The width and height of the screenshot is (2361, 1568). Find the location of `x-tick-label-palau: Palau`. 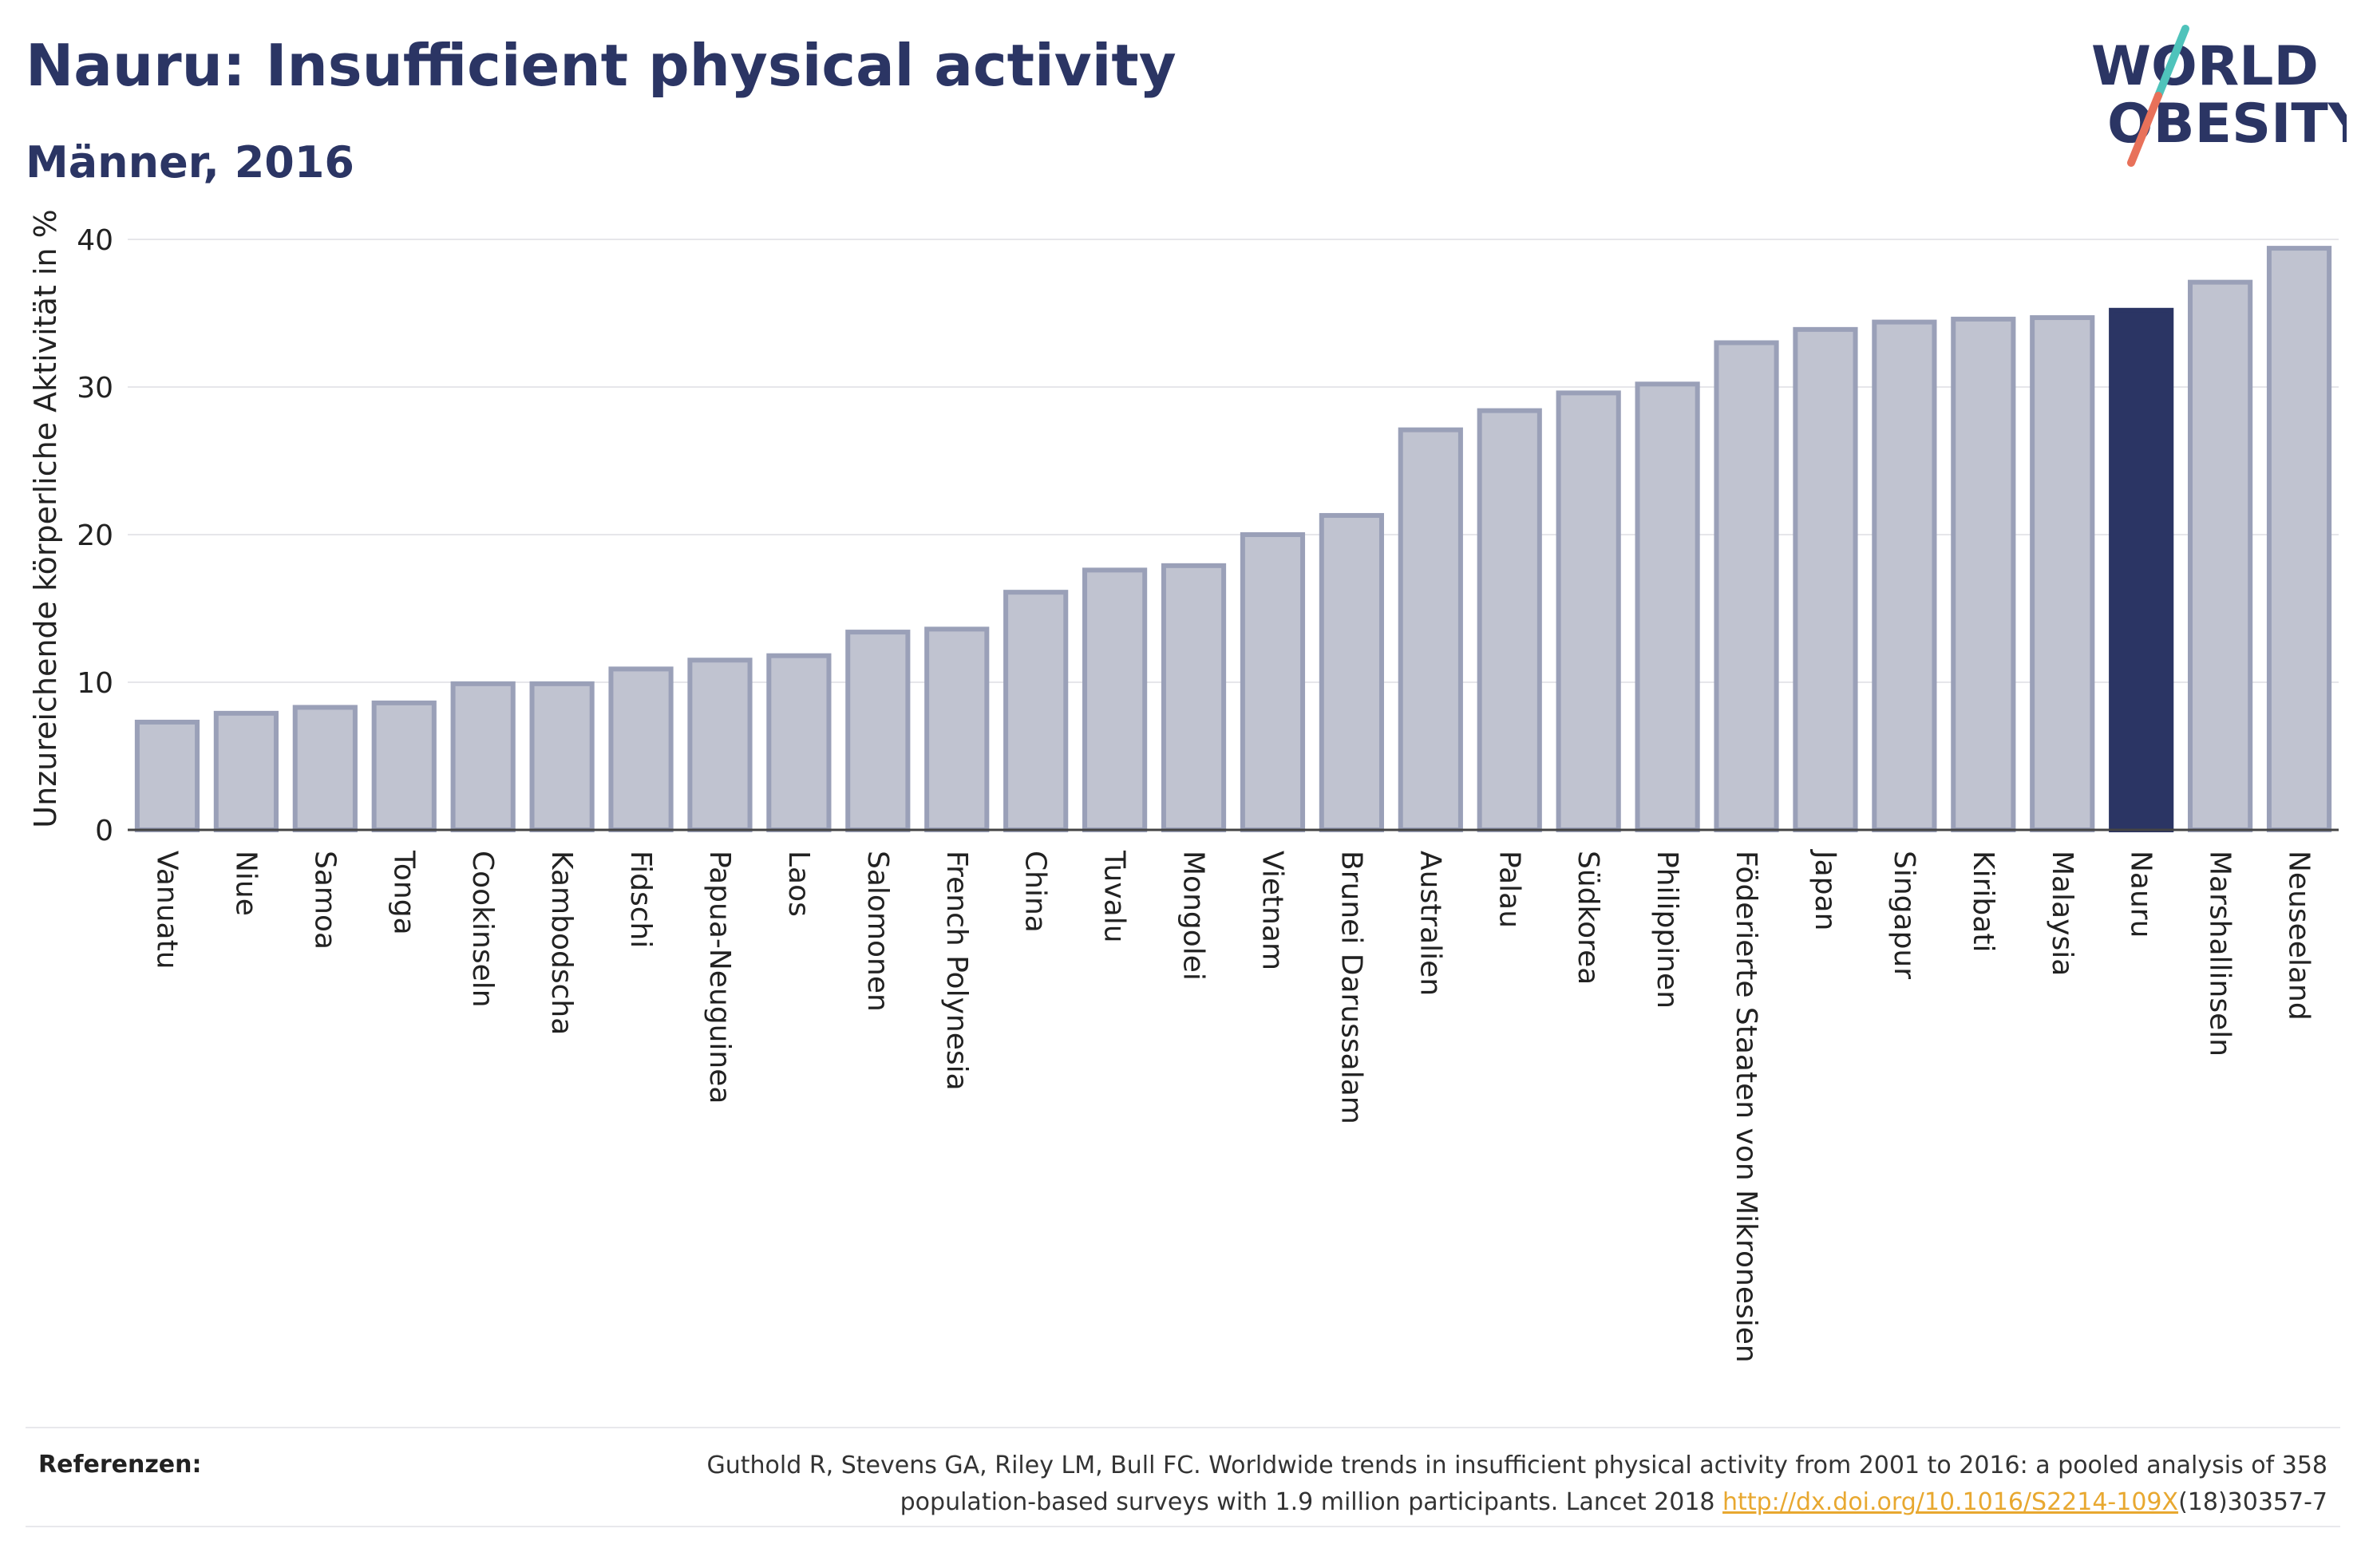

x-tick-label-palau: Palau is located at coordinates (1509, 889).